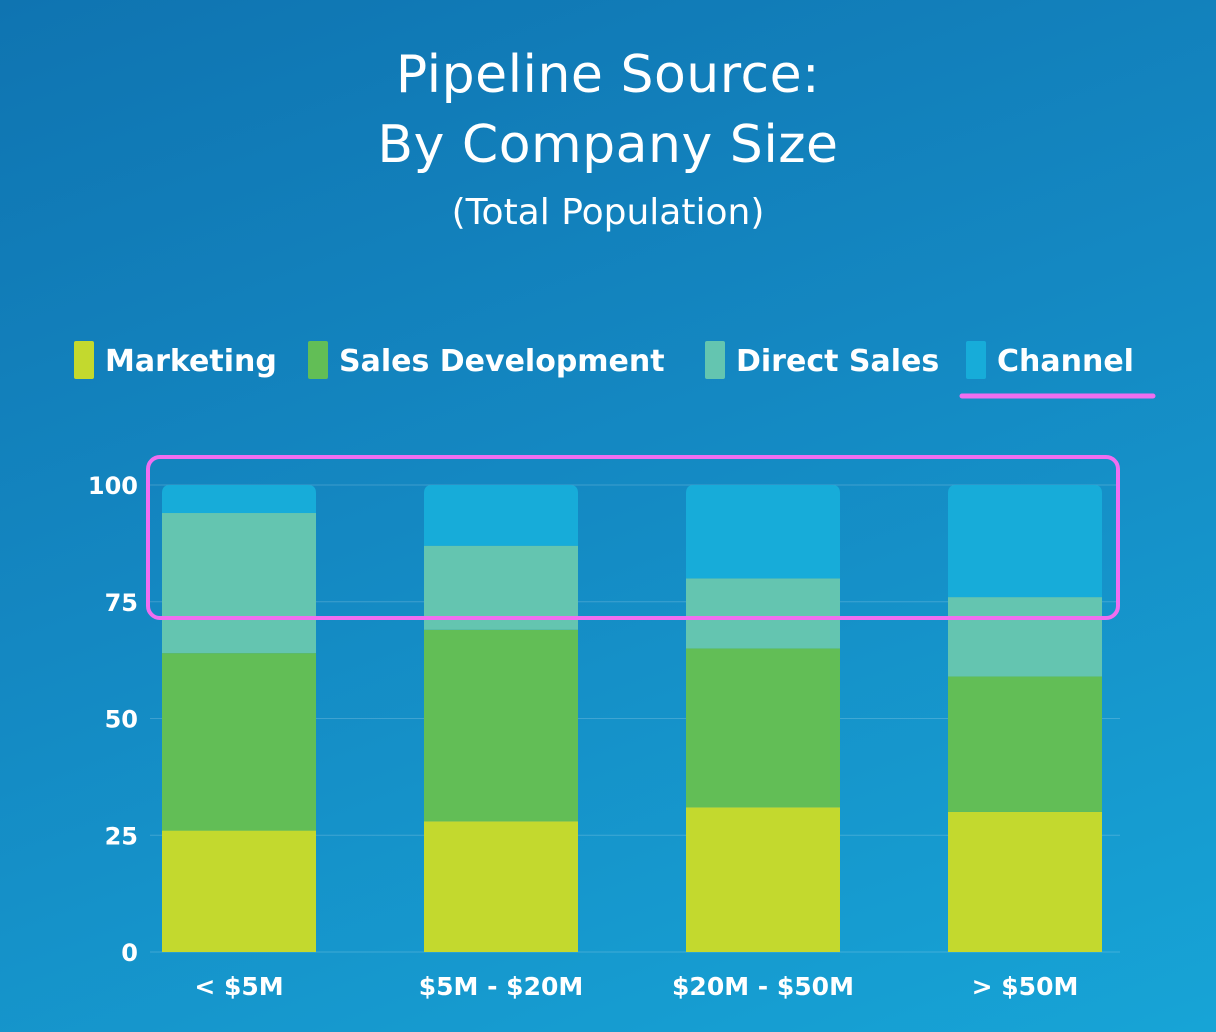 The width and height of the screenshot is (1216, 1032). What do you see at coordinates (501, 986) in the screenshot?
I see `x-tick-label: $5M - $20M` at bounding box center [501, 986].